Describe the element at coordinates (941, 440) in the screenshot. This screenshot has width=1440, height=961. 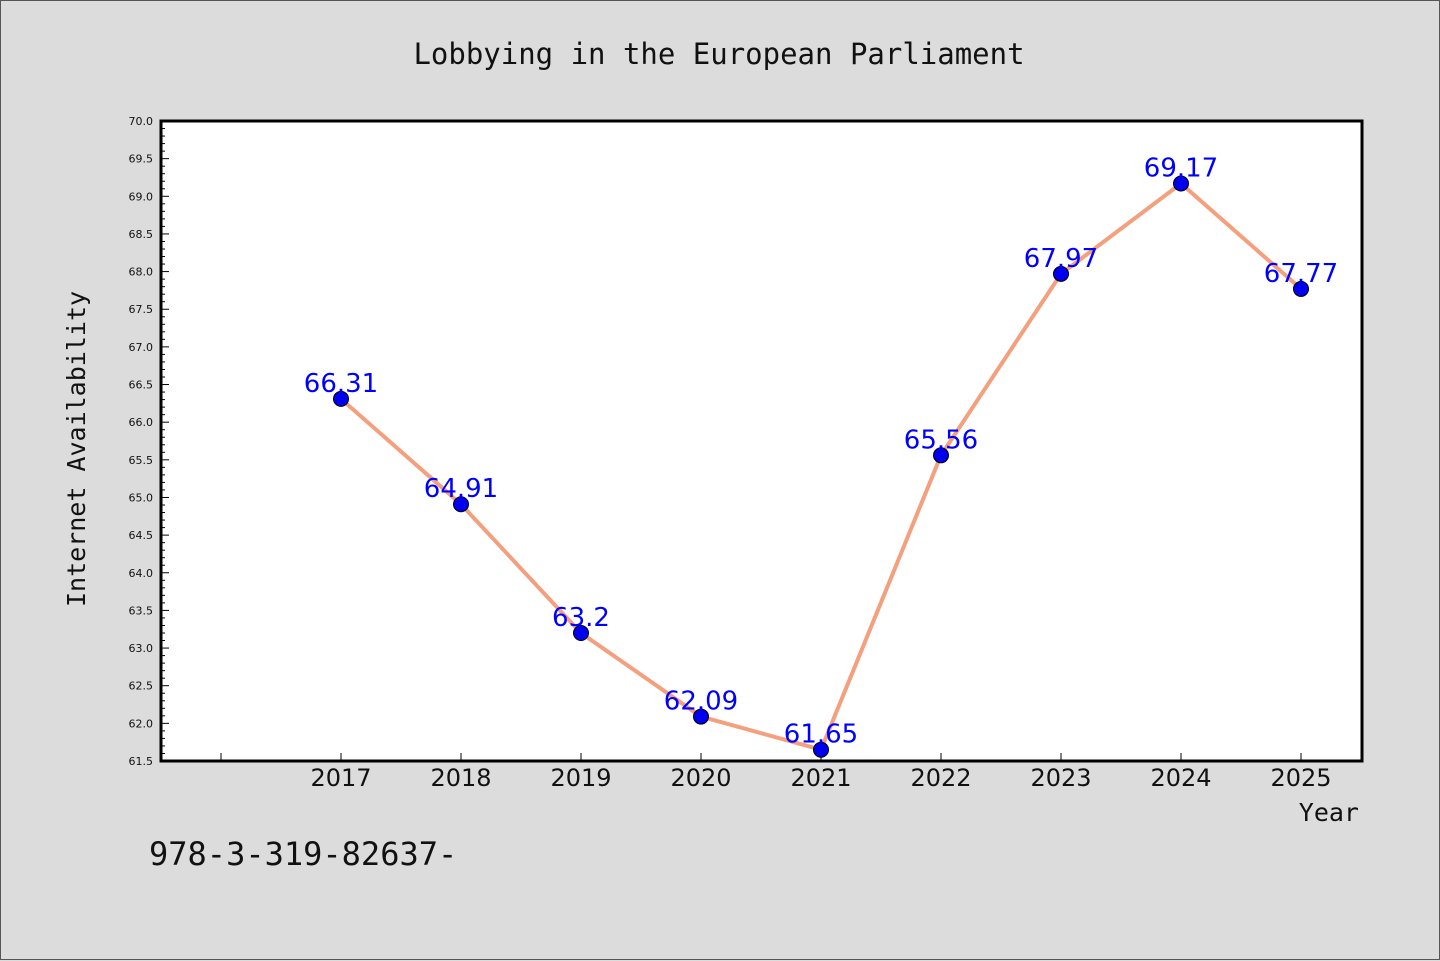
I see `data-label: 65.56` at that location.